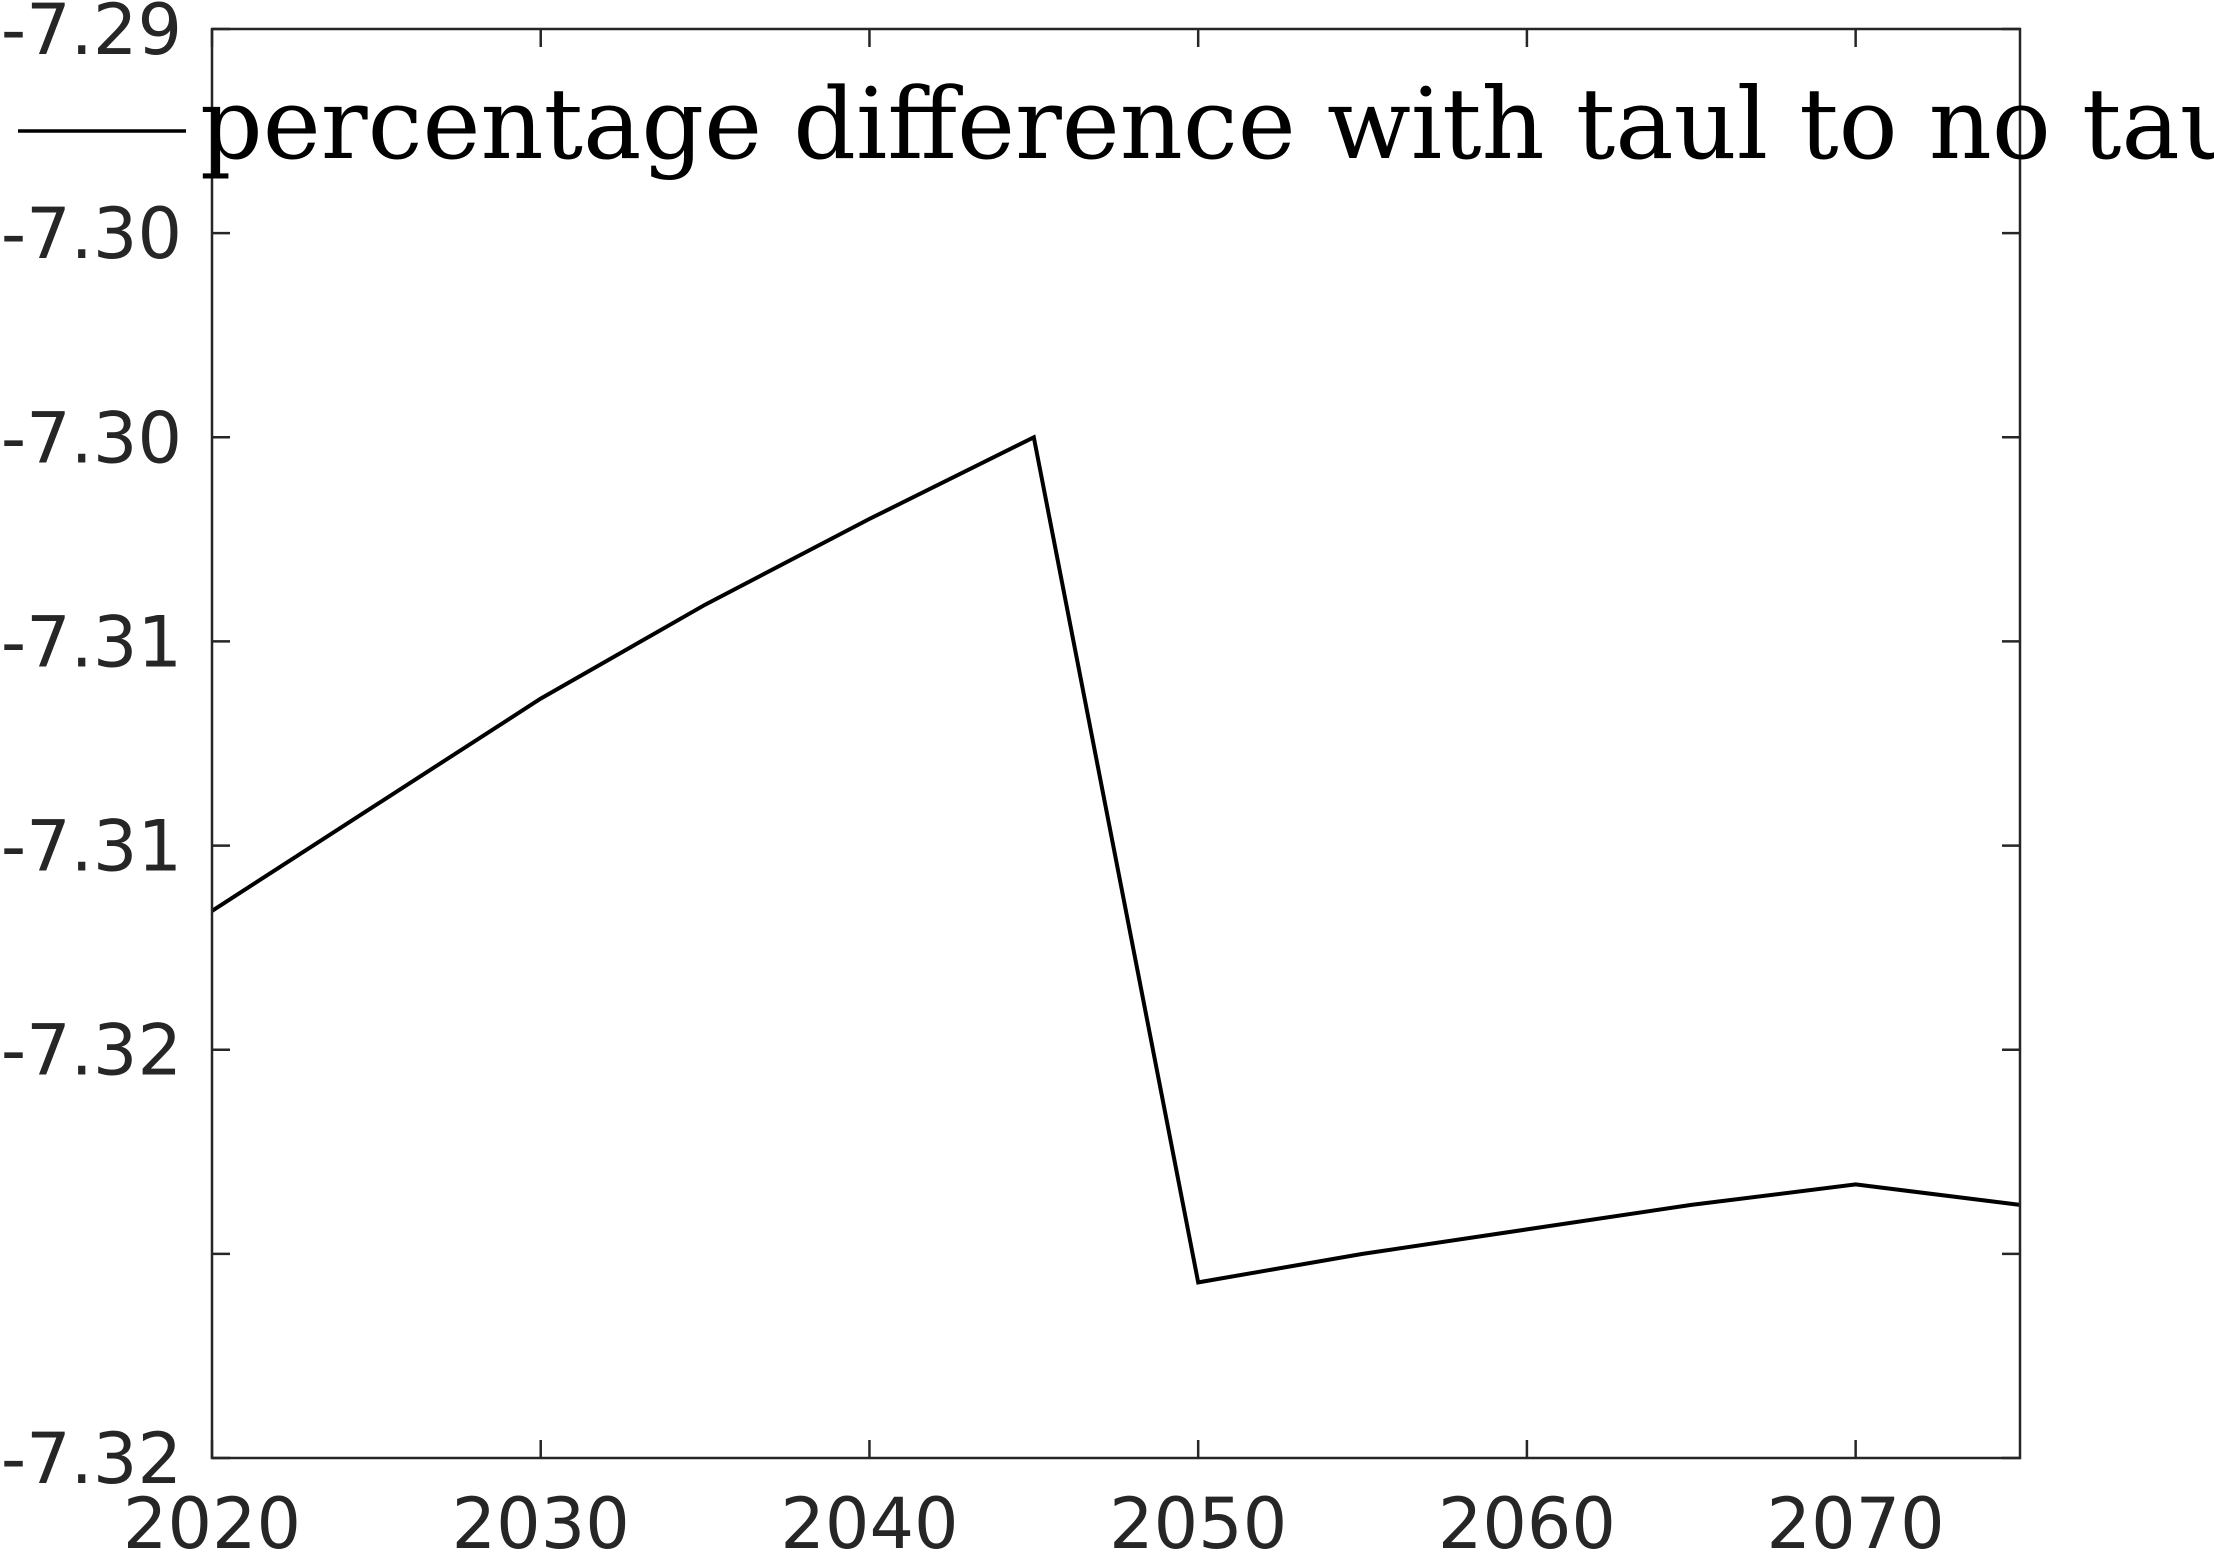 The image size is (2214, 1554). I want to click on x-tick-label: 2070, so click(1856, 1518).